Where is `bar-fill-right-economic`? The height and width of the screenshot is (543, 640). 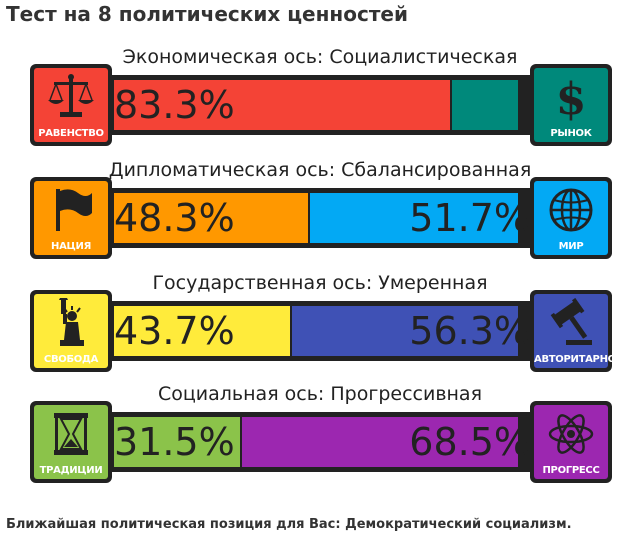 bar-fill-right-economic is located at coordinates (484, 105).